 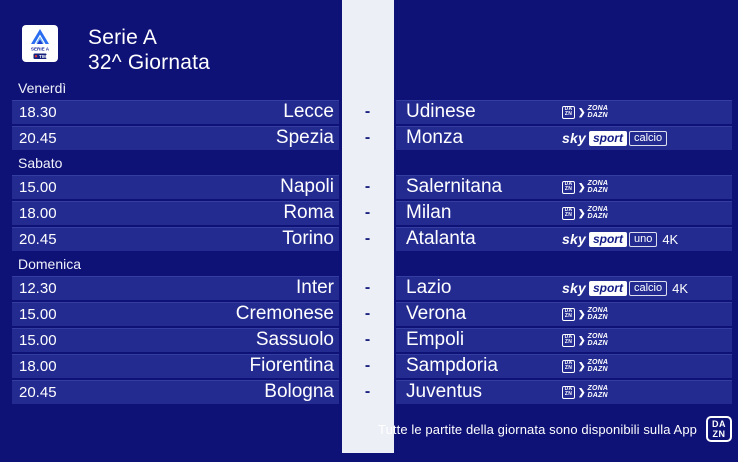 What do you see at coordinates (441, 111) in the screenshot?
I see `away-team: Udinese` at bounding box center [441, 111].